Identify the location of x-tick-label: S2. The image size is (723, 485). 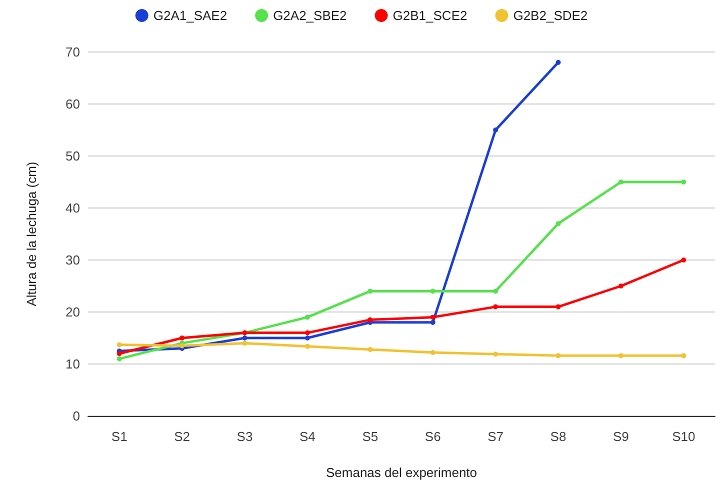
(182, 436).